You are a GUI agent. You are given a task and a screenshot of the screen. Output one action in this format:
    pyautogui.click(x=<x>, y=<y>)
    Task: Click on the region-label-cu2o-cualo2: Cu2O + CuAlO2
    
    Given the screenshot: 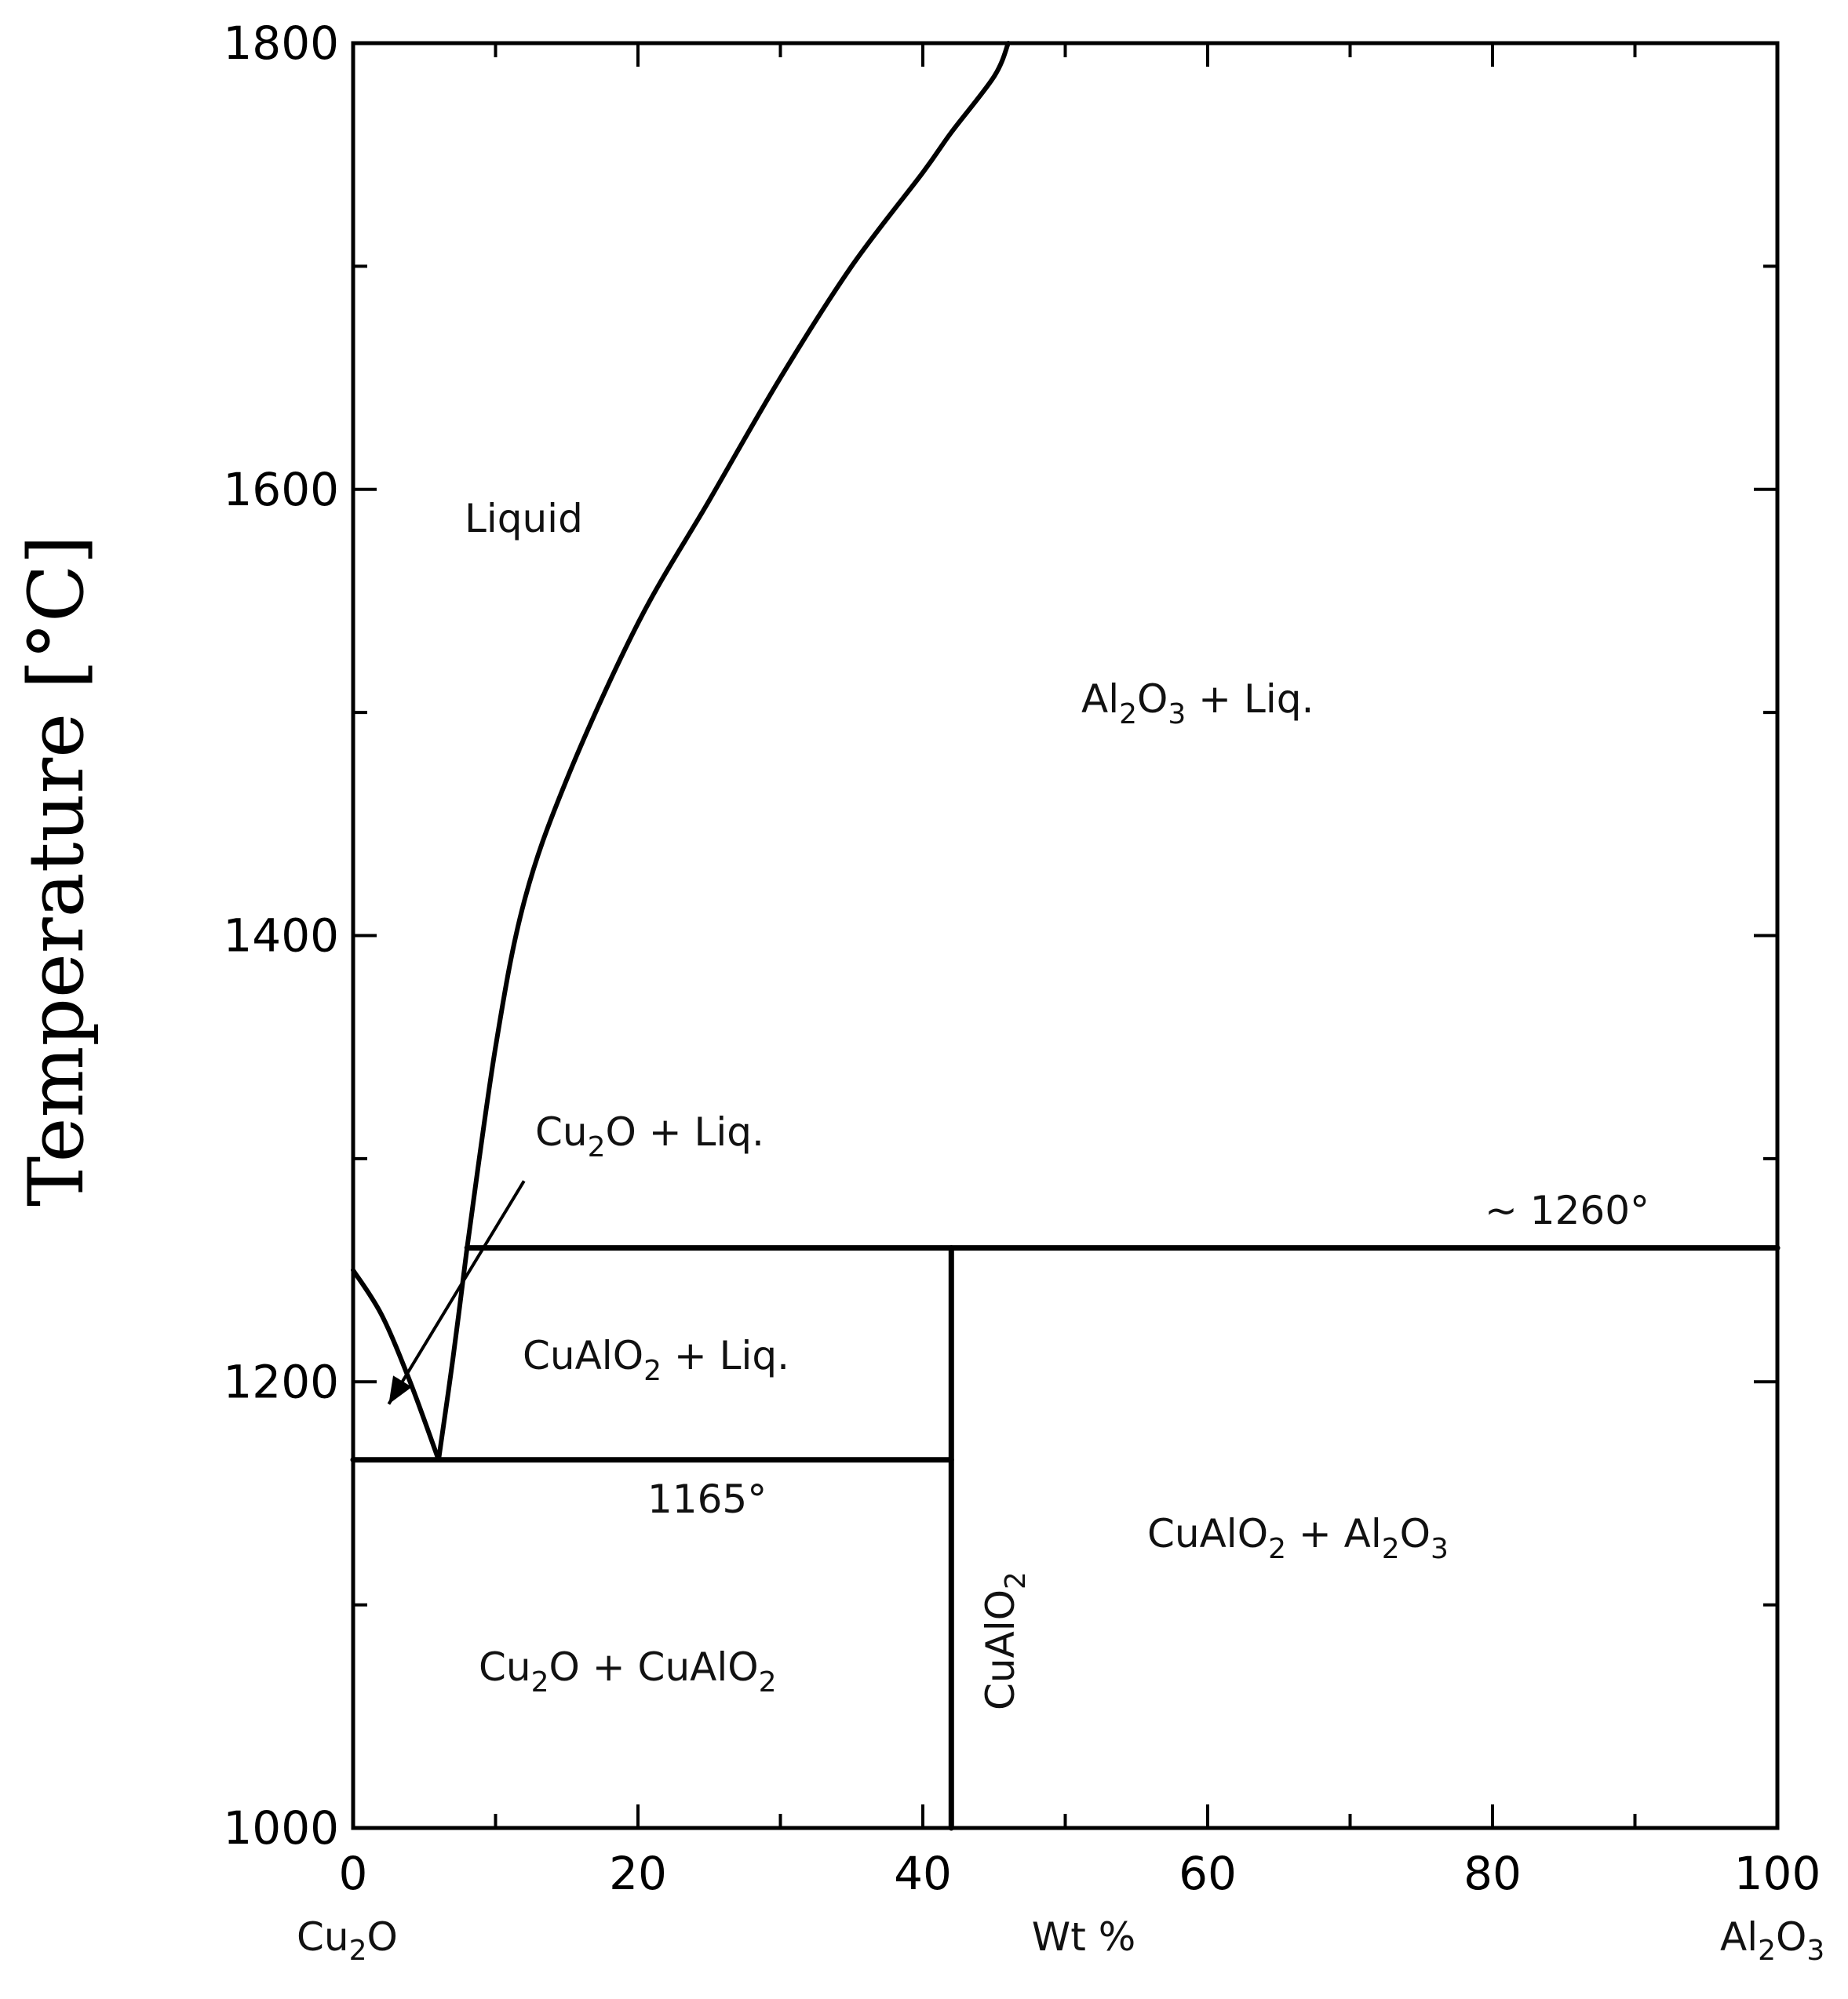 What is the action you would take?
    pyautogui.click(x=628, y=1671)
    